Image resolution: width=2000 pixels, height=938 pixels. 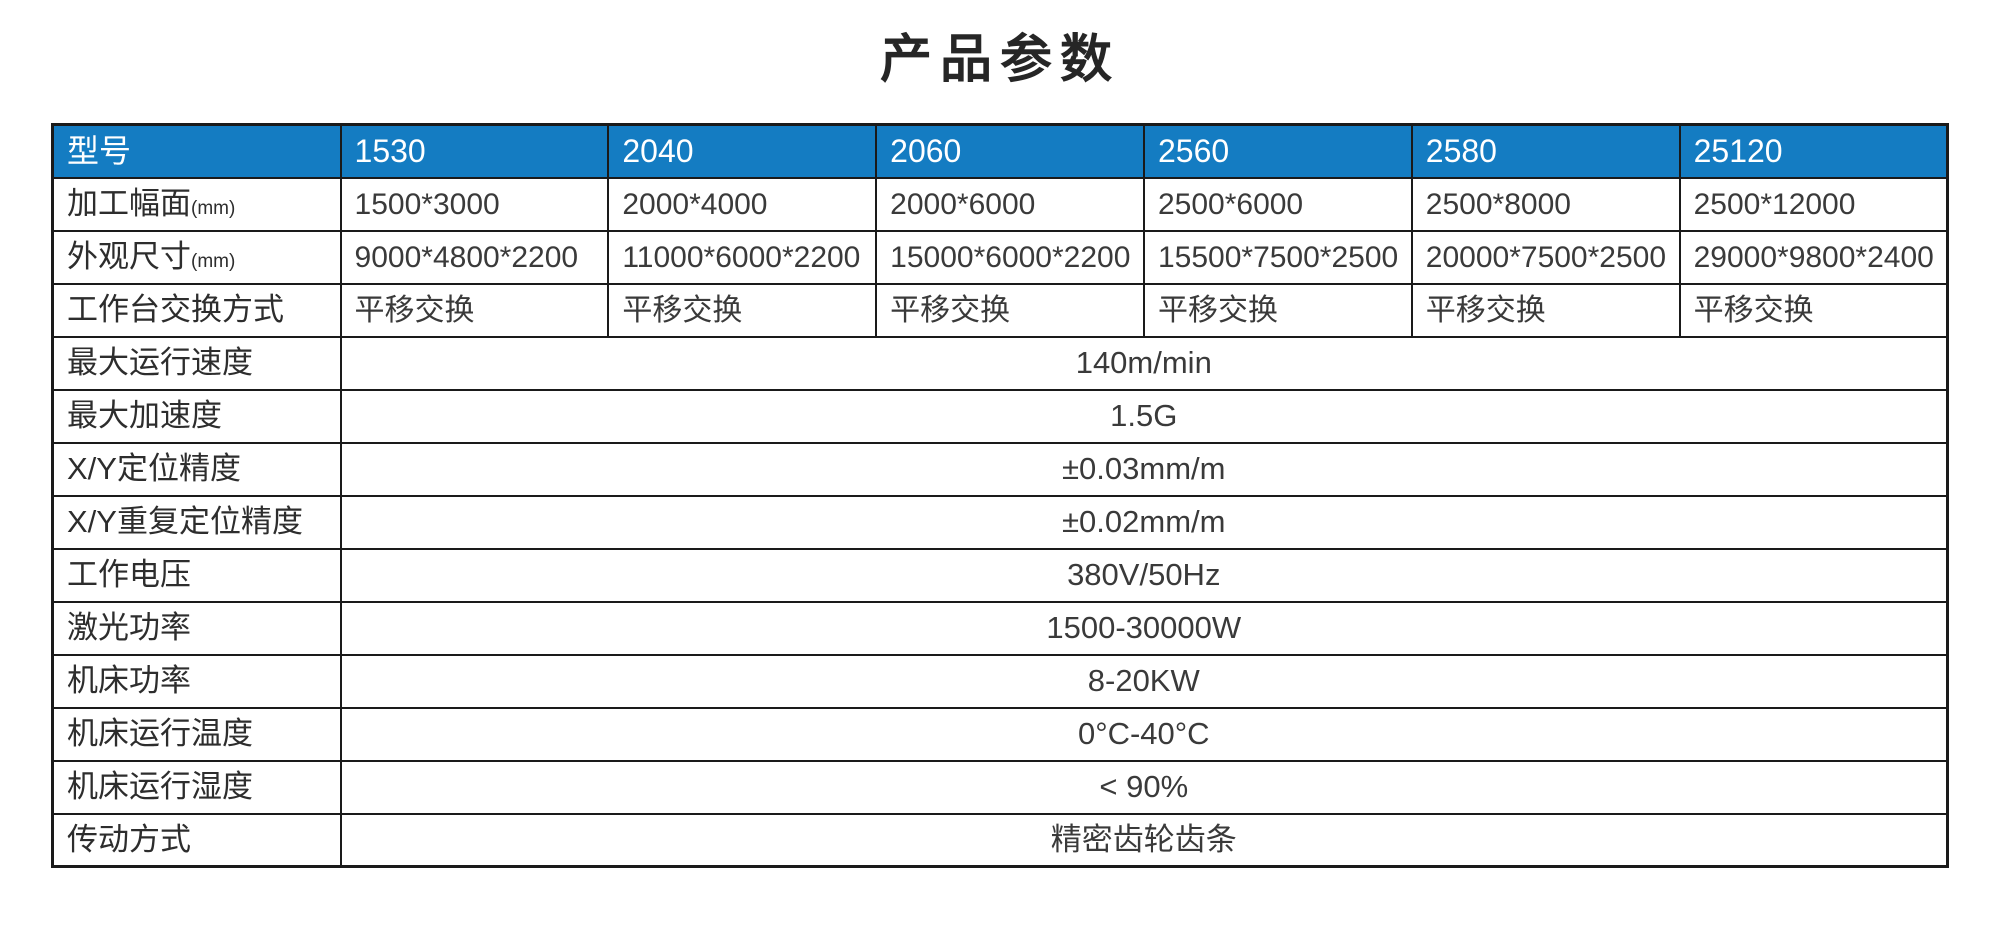 I want to click on row-operating-humidity: 机床运行湿度 < 90%, so click(x=1000, y=787).